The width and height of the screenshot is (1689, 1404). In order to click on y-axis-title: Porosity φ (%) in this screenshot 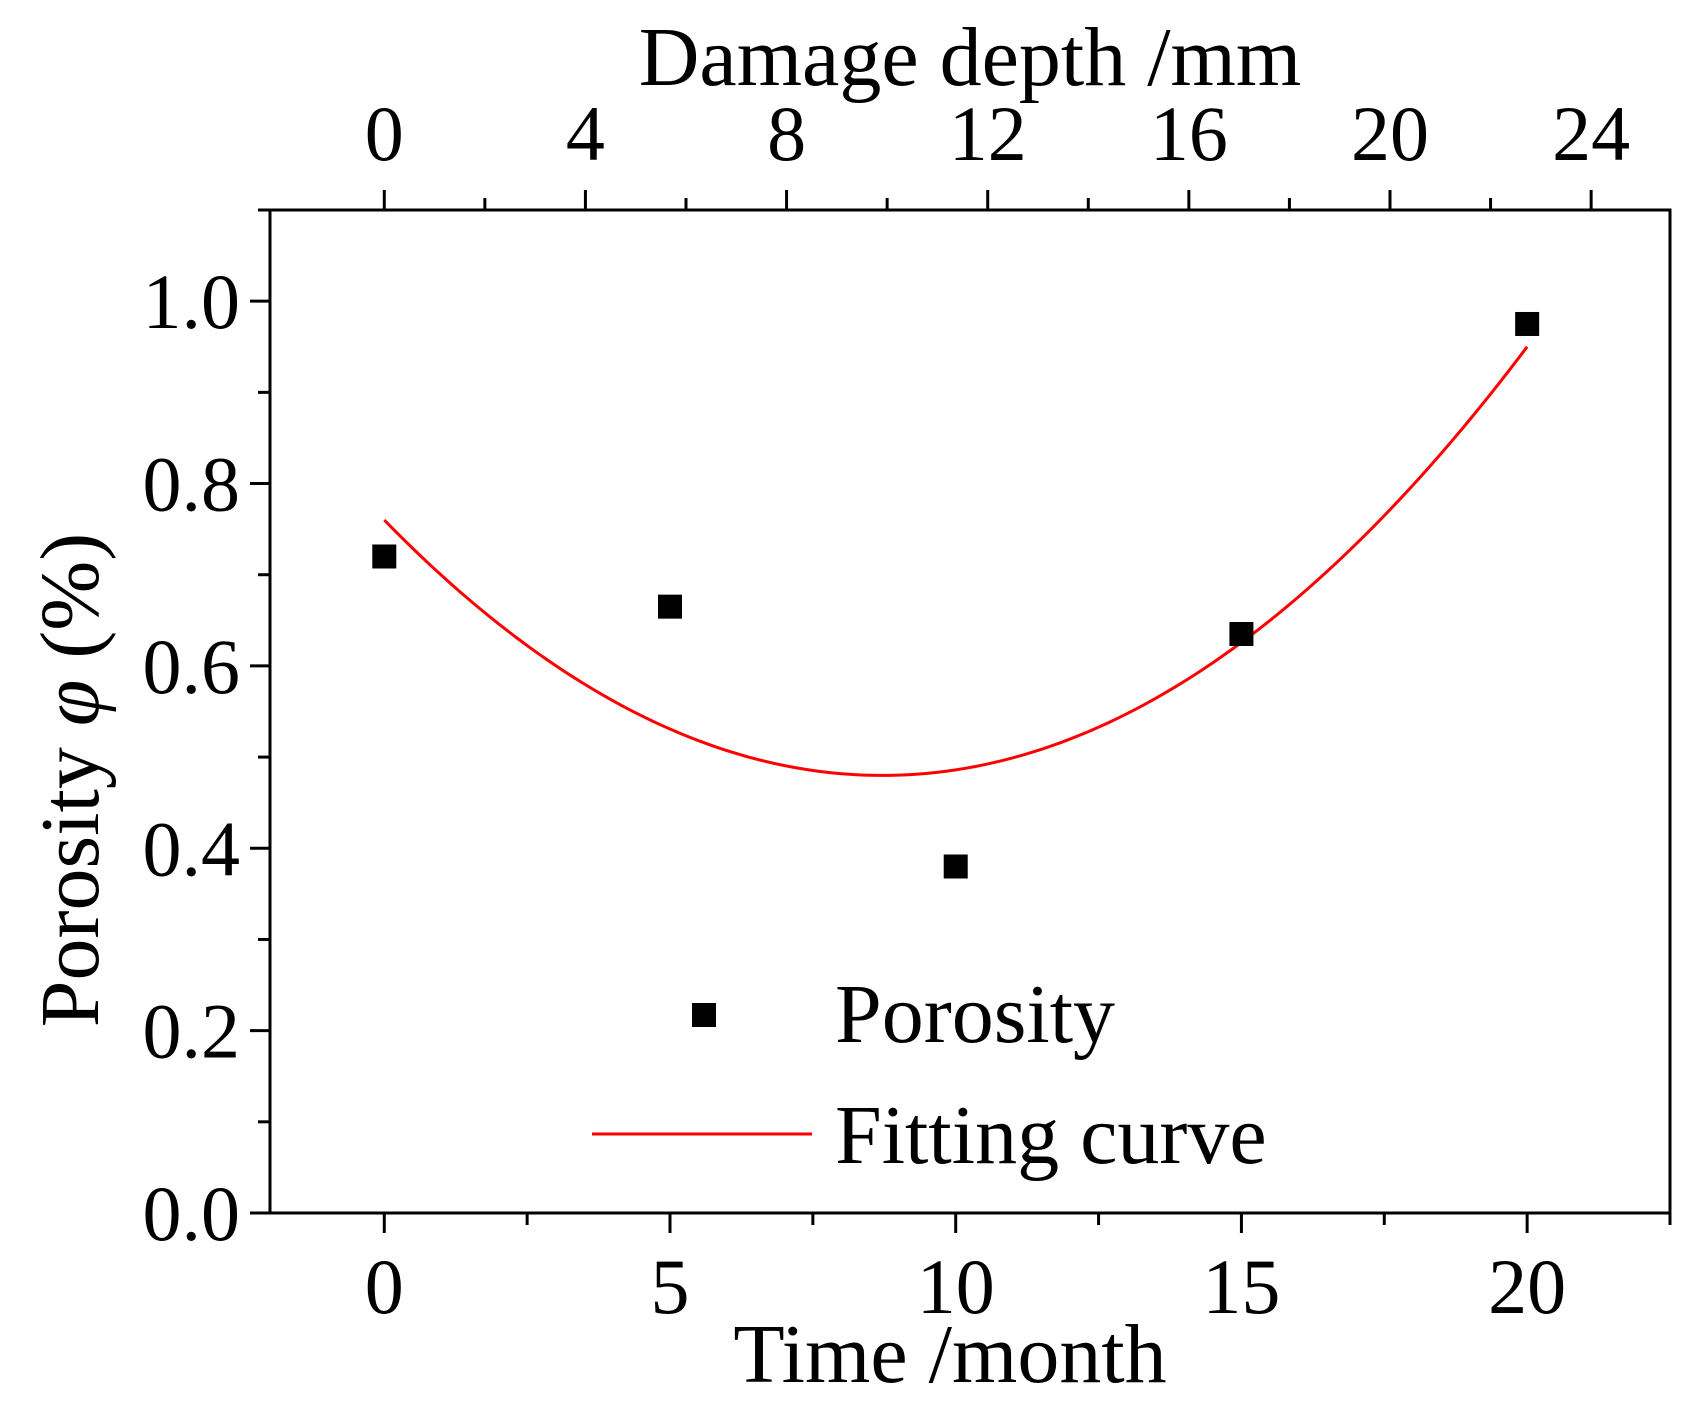, I will do `click(70, 780)`.